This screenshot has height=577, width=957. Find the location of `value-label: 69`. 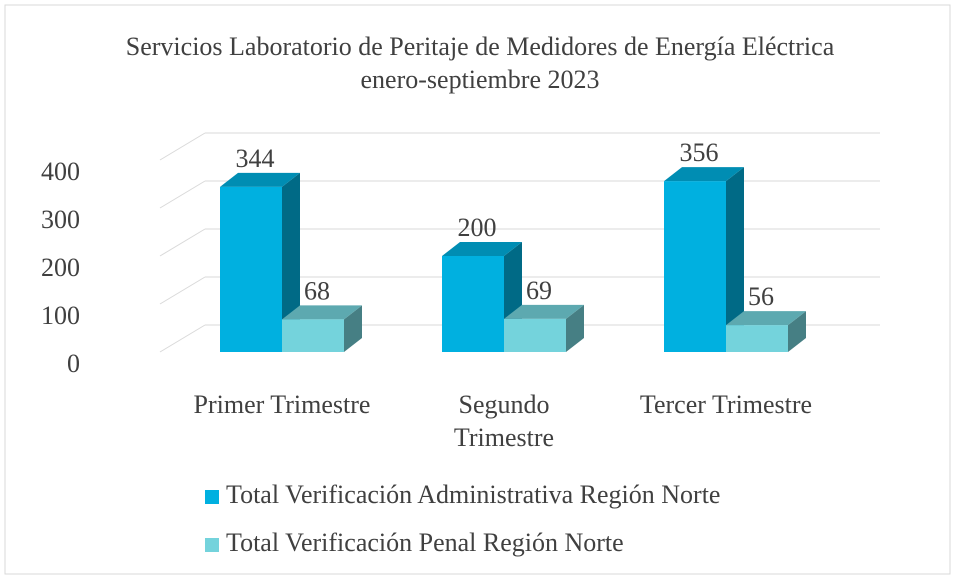

value-label: 69 is located at coordinates (539, 290).